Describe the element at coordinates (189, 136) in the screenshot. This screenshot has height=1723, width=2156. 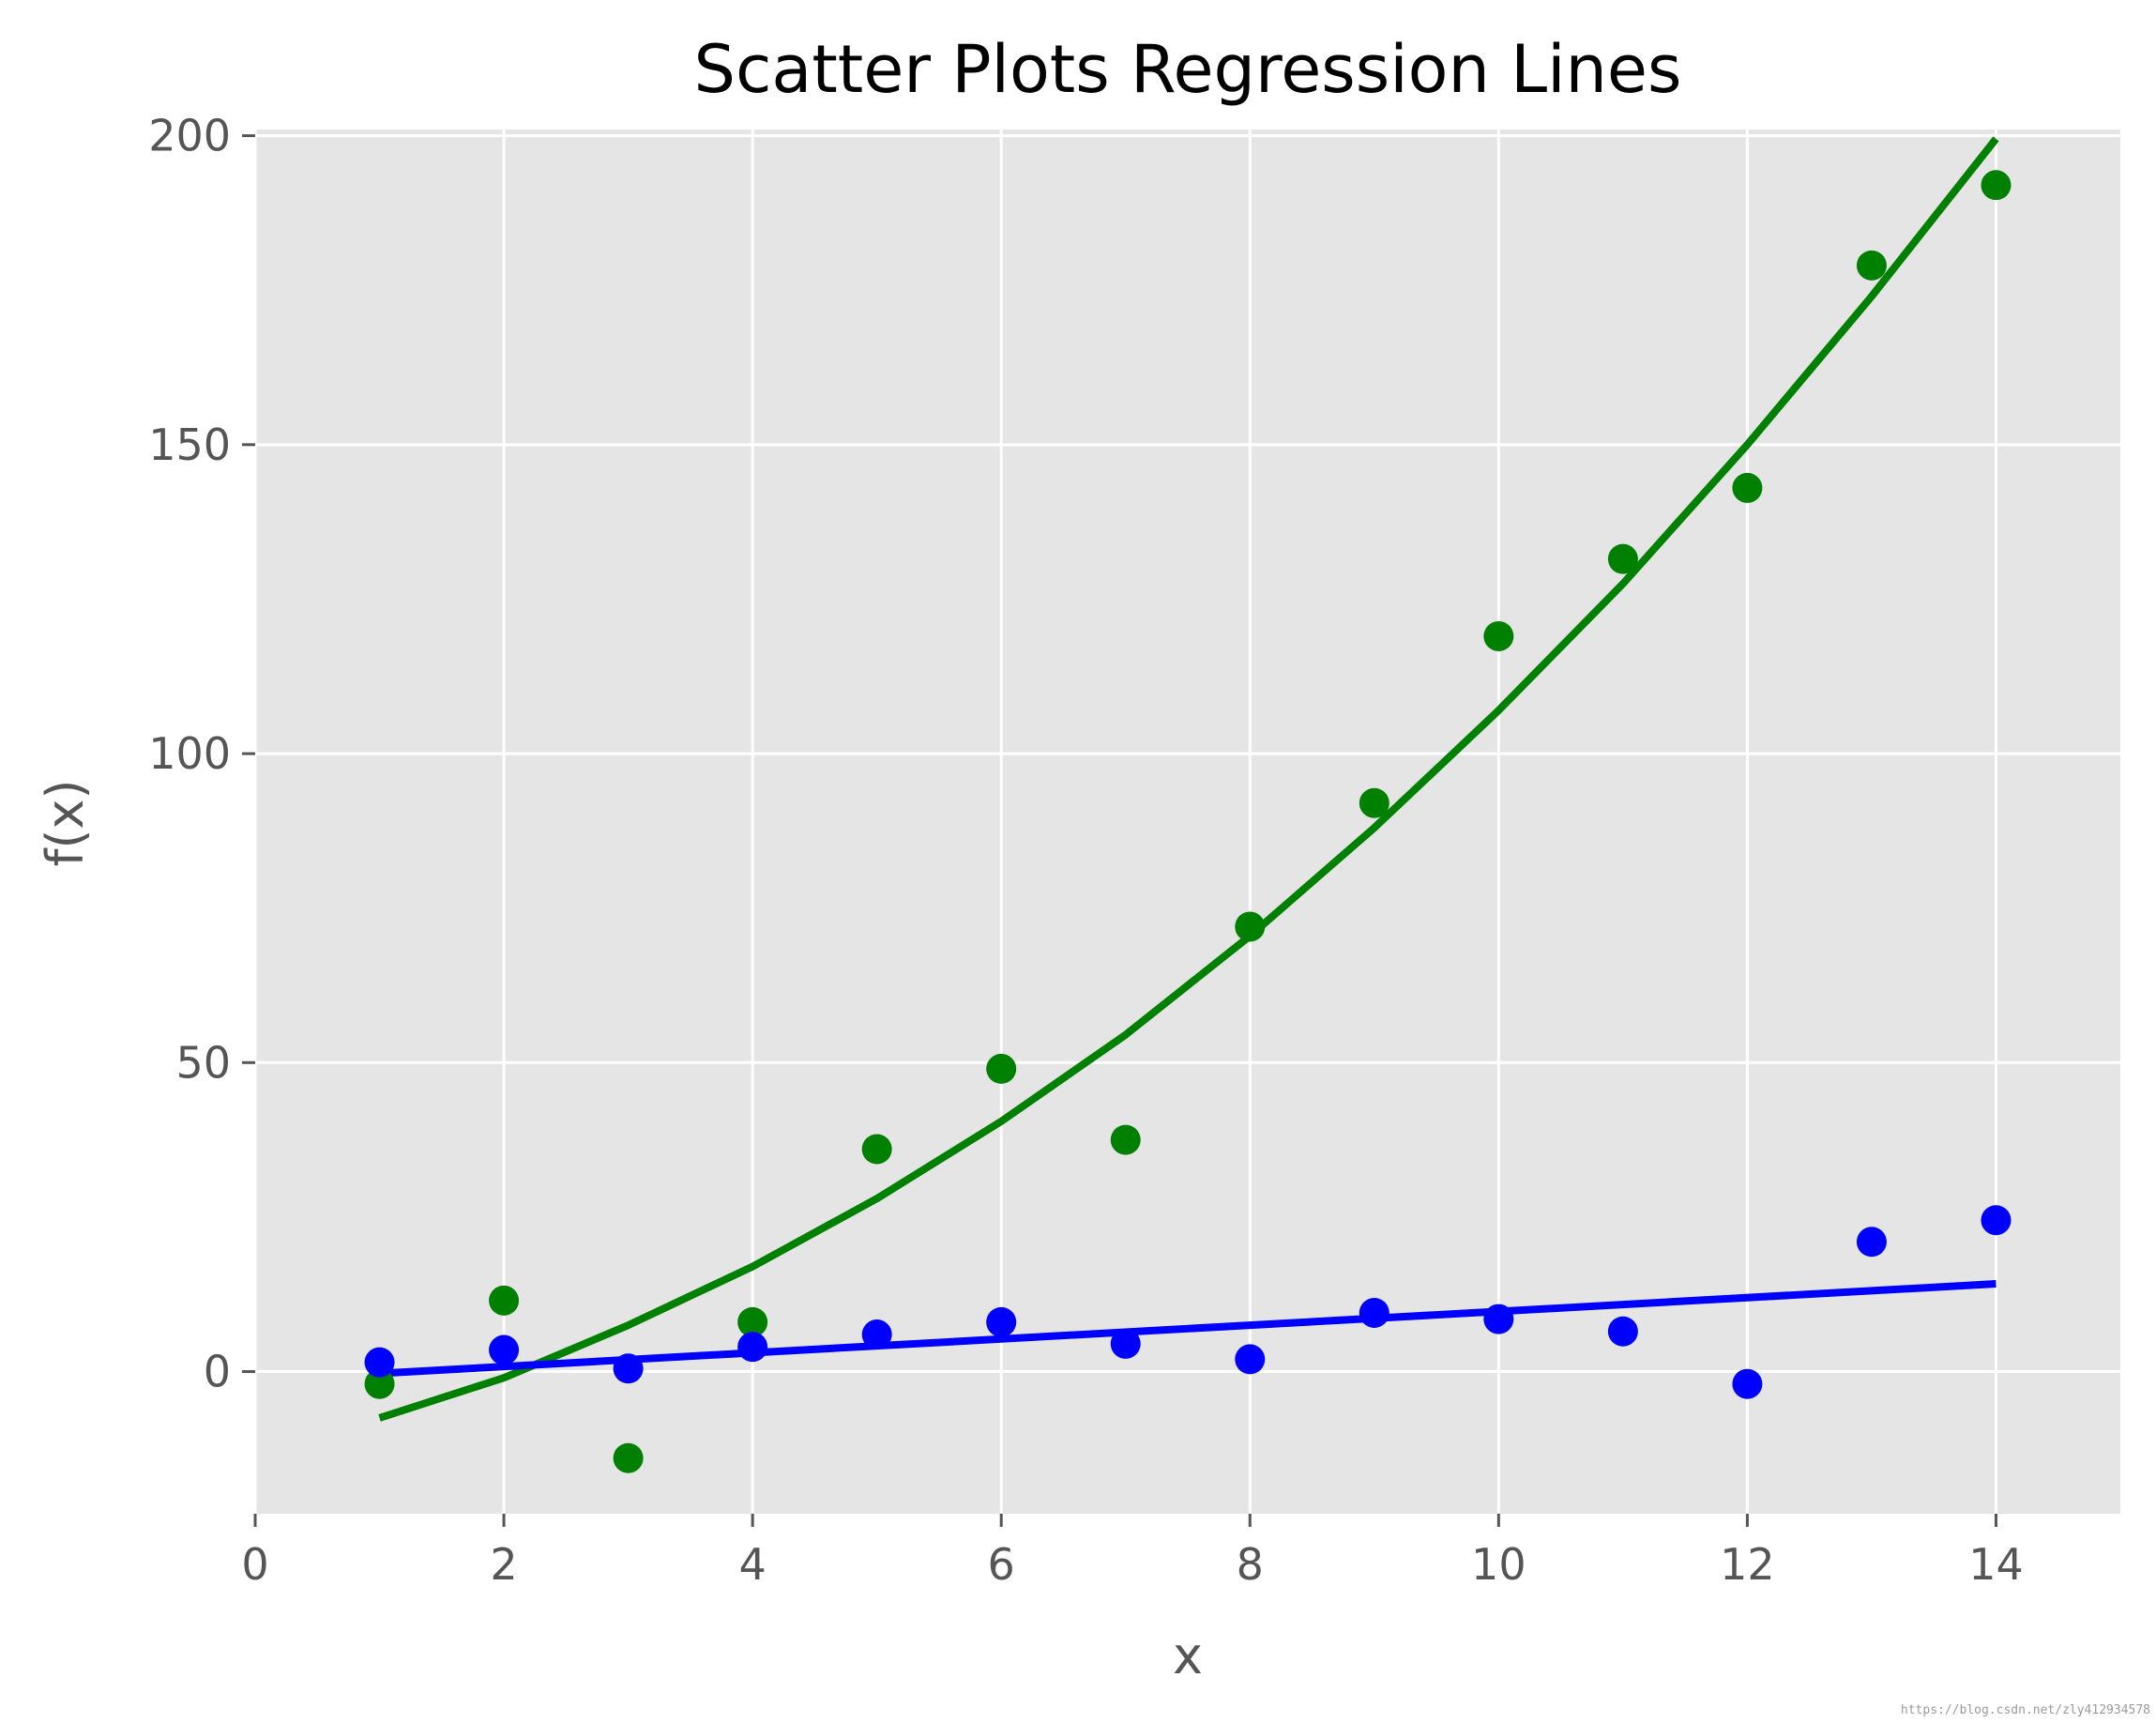
I see `y-tick-label: 200` at that location.